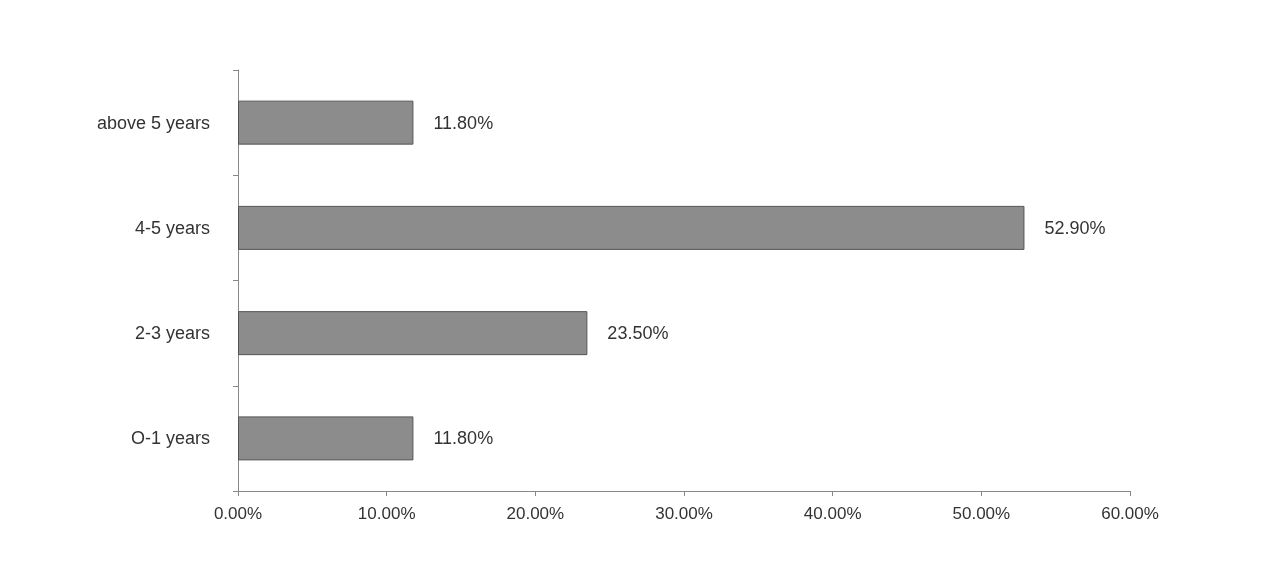 This screenshot has height=579, width=1265. Describe the element at coordinates (1130, 513) in the screenshot. I see `x-tick-label: 60.00%` at that location.